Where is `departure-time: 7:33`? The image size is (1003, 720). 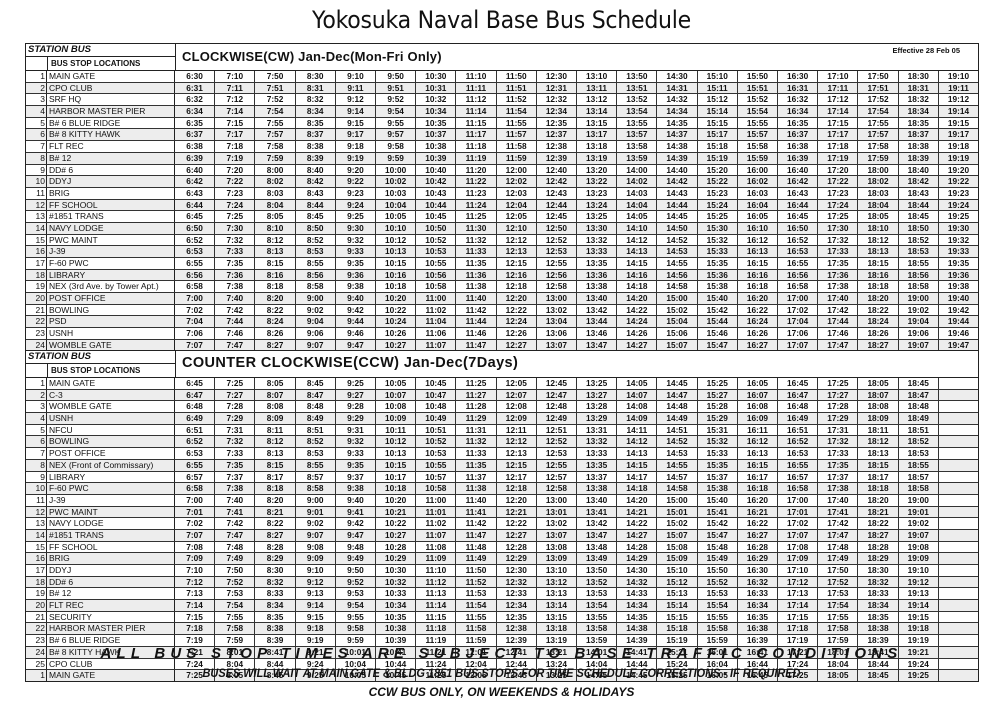
departure-time: 7:33 is located at coordinates (235, 251).